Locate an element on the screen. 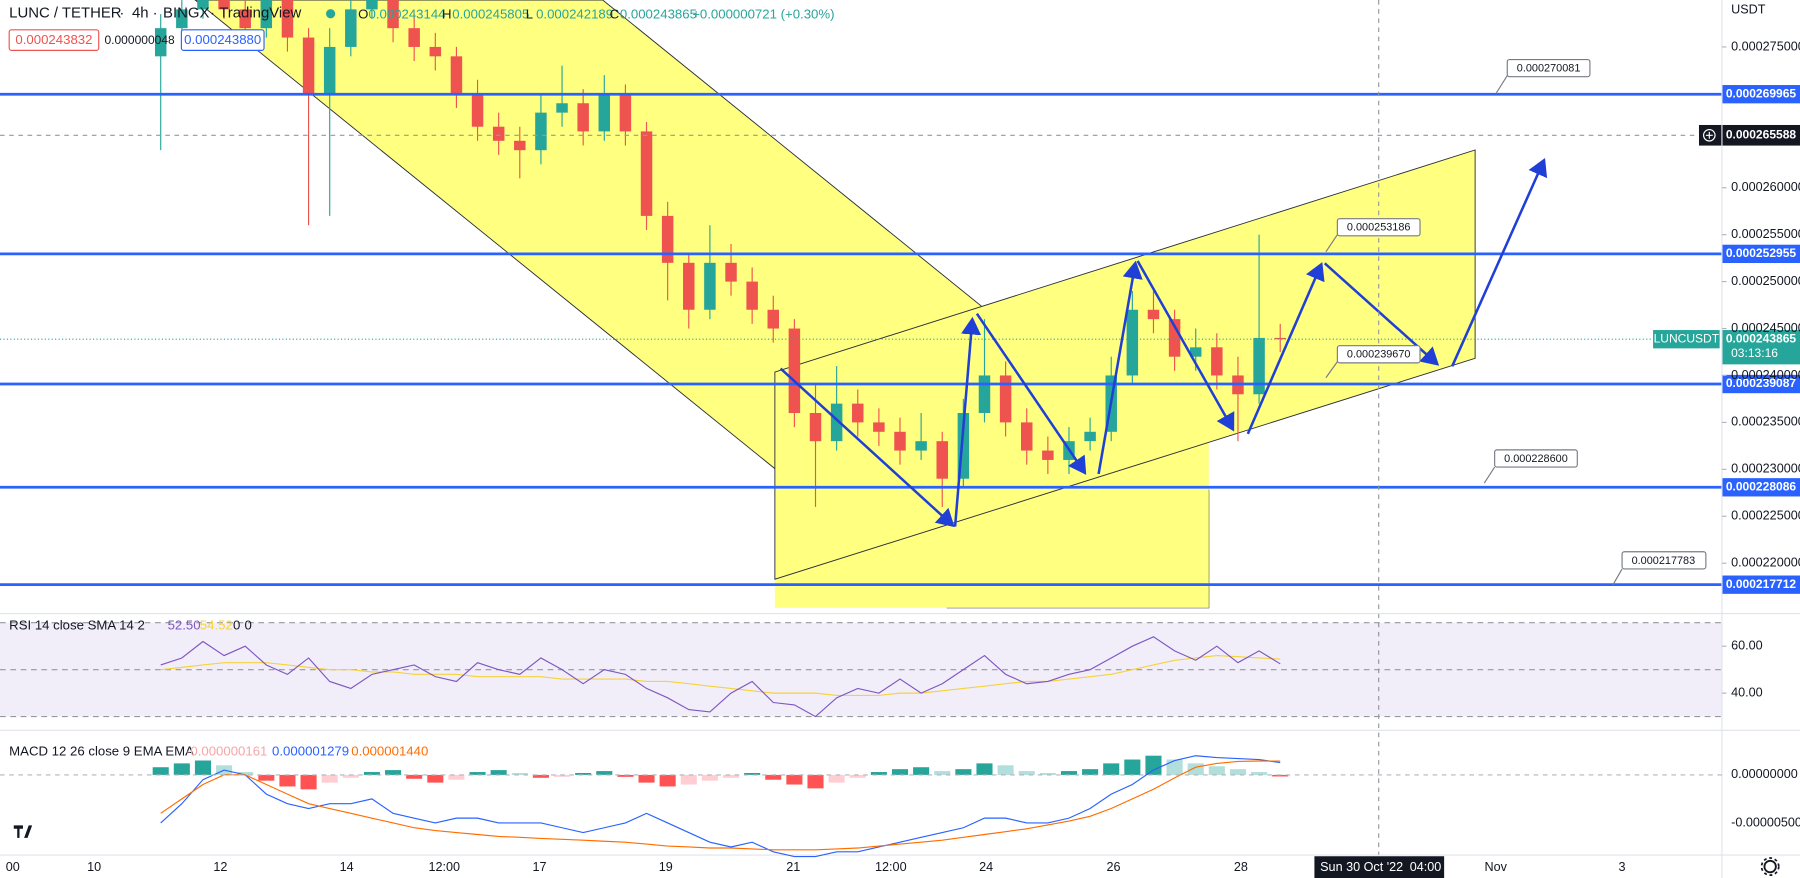 Image resolution: width=1800 pixels, height=878 pixels. price-tick-label: 0.000230000 is located at coordinates (1765, 469).